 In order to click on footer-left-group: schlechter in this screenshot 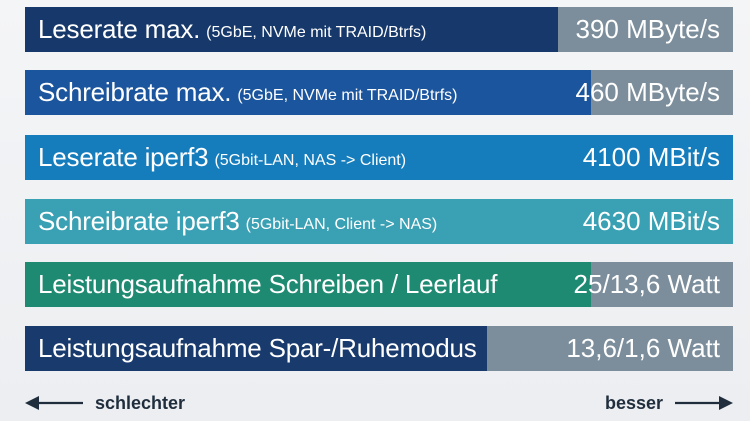, I will do `click(105, 403)`.